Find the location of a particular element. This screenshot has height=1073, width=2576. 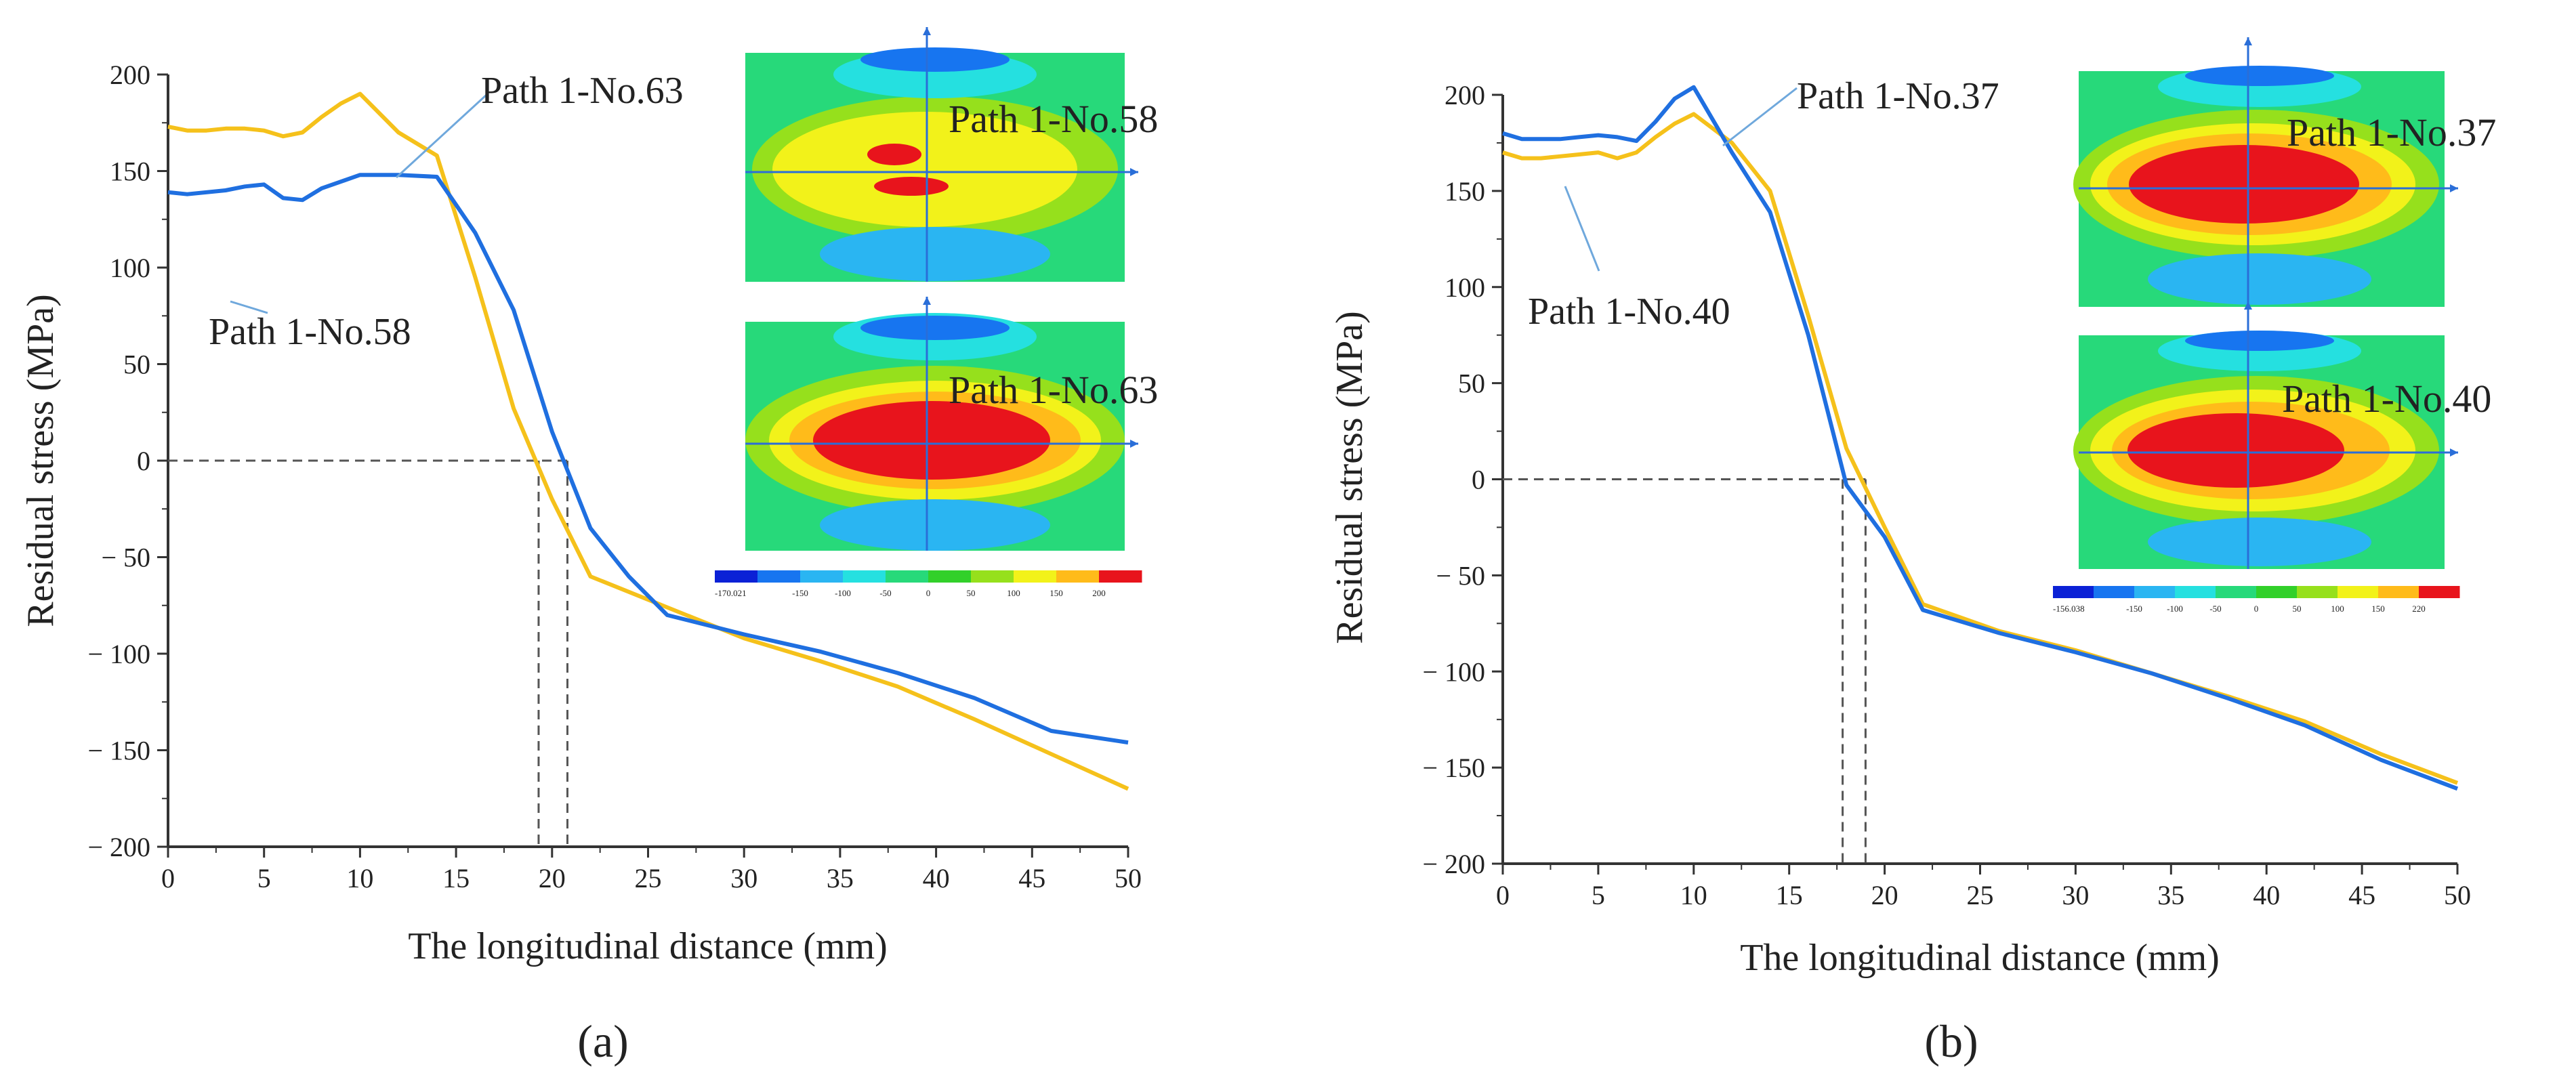

inset-contour-bottom-a: Path 1-No.63 is located at coordinates (951, 424).